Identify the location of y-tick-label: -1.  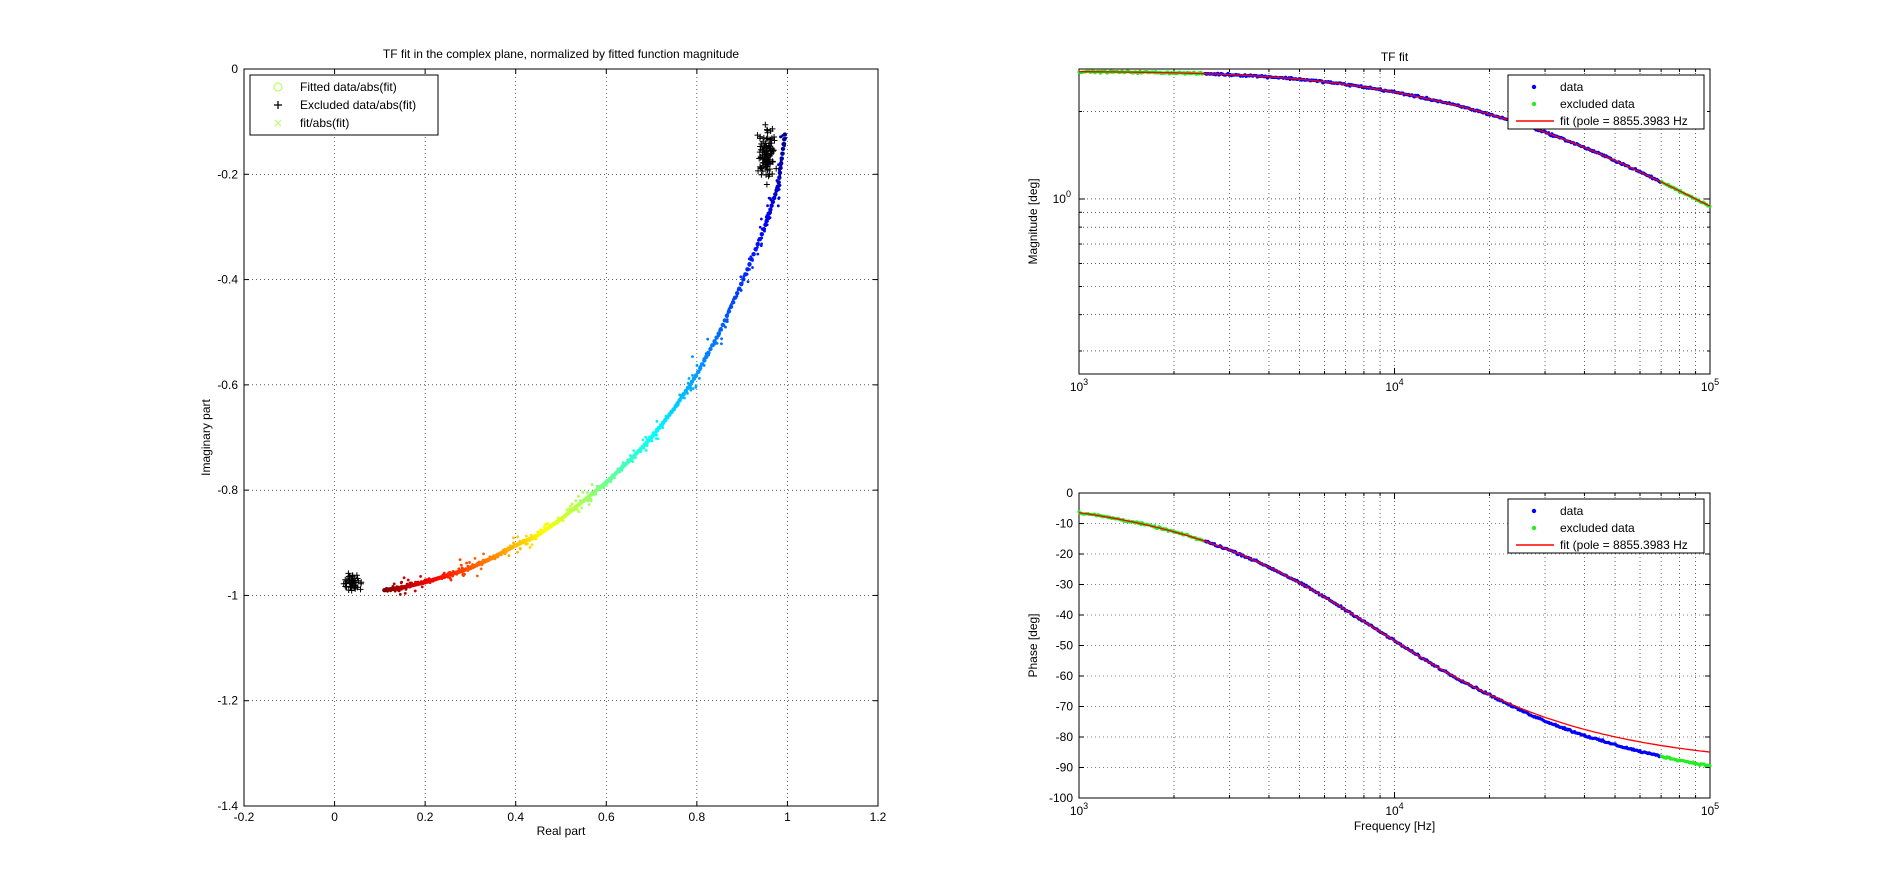
(232, 595).